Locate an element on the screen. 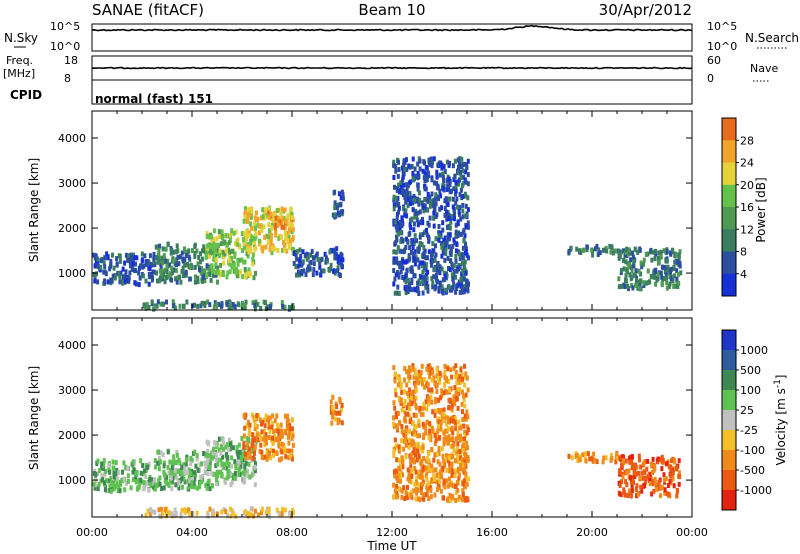  date-title: 30/Apr/2012 is located at coordinates (645, 10).